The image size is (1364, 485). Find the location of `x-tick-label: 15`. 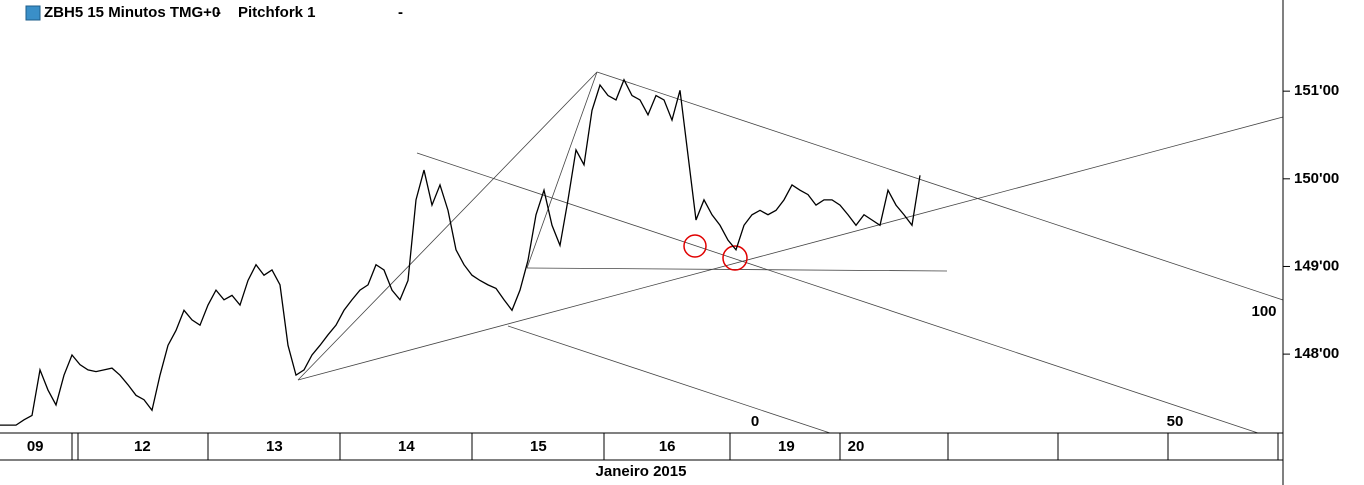

x-tick-label: 15 is located at coordinates (538, 446).